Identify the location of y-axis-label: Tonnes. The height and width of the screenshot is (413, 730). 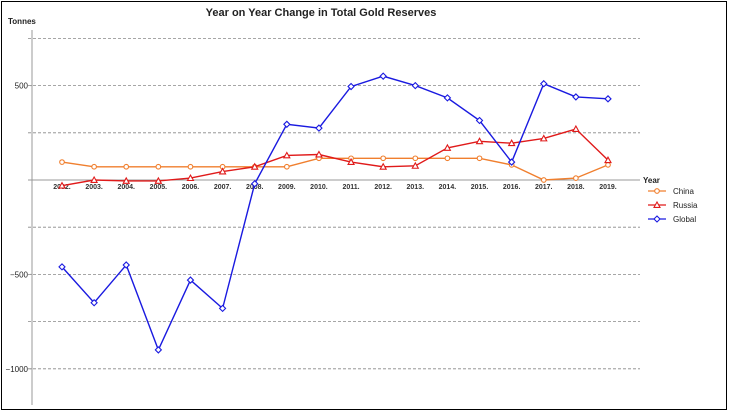
(22, 21).